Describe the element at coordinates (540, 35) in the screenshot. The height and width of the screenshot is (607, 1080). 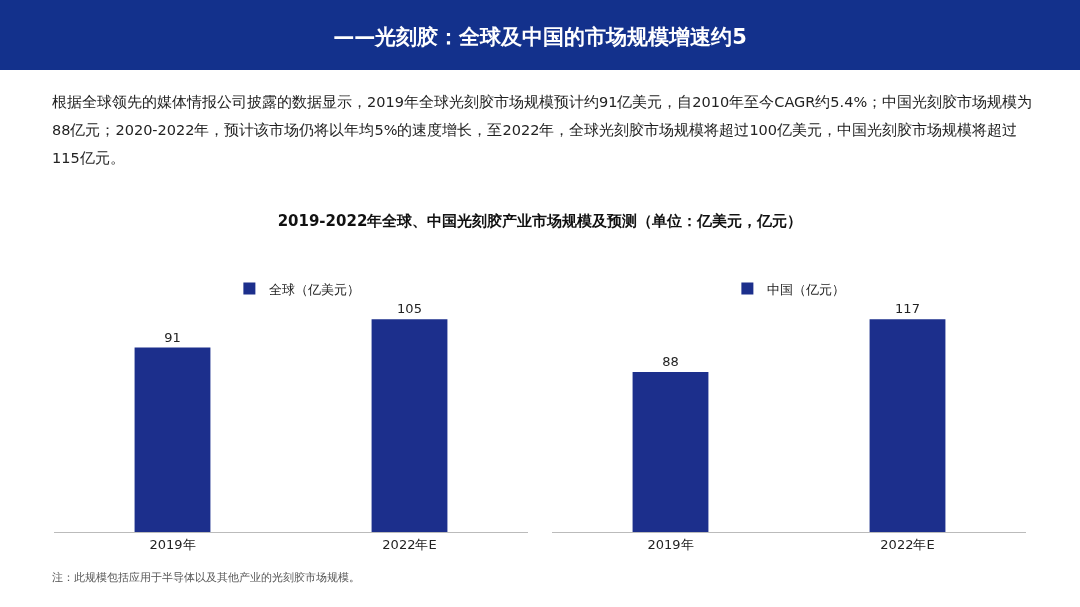
I see `chart-title: ——光刻胶：全球及中国的市场规模增速约5` at that location.